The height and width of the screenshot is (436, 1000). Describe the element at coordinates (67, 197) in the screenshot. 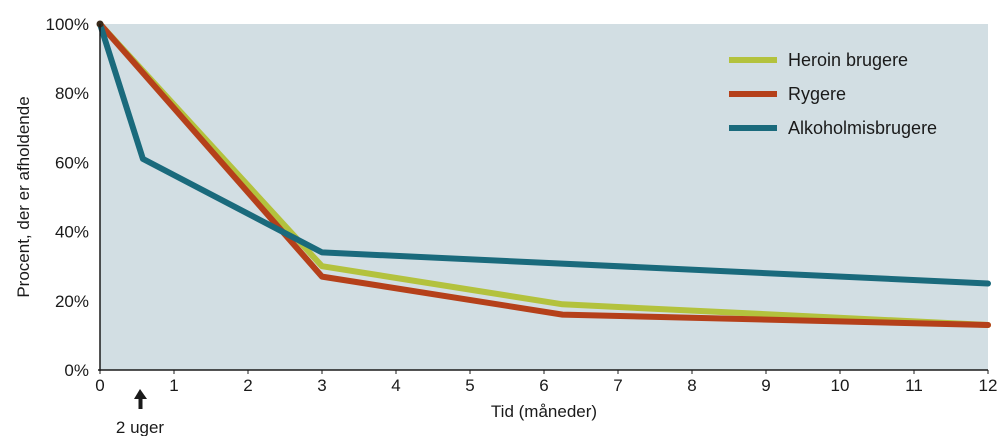

I see `y-tick-labels: 0% 20% 40% 60% 80% 100%` at that location.